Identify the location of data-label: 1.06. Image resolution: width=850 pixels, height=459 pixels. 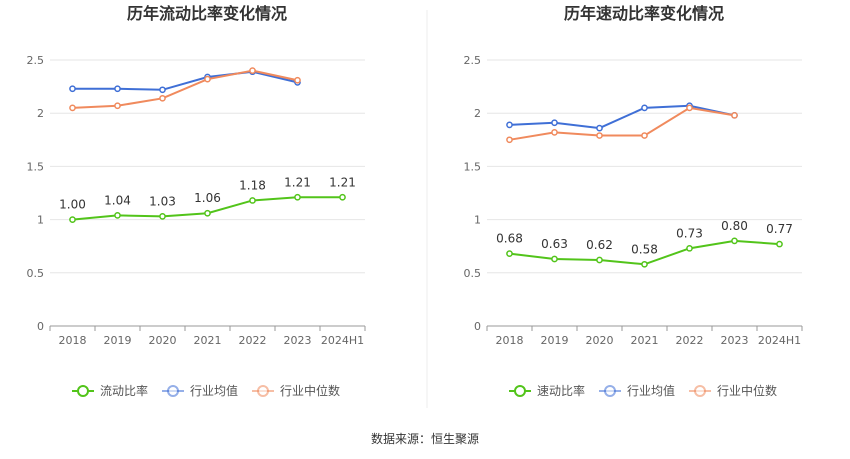
(207, 198).